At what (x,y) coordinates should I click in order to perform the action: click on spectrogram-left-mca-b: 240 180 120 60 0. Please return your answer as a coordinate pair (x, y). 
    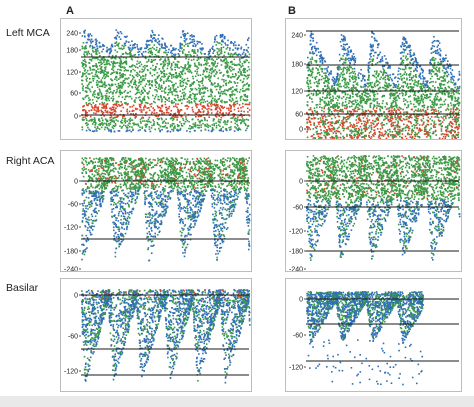
    Looking at the image, I should click on (373, 79).